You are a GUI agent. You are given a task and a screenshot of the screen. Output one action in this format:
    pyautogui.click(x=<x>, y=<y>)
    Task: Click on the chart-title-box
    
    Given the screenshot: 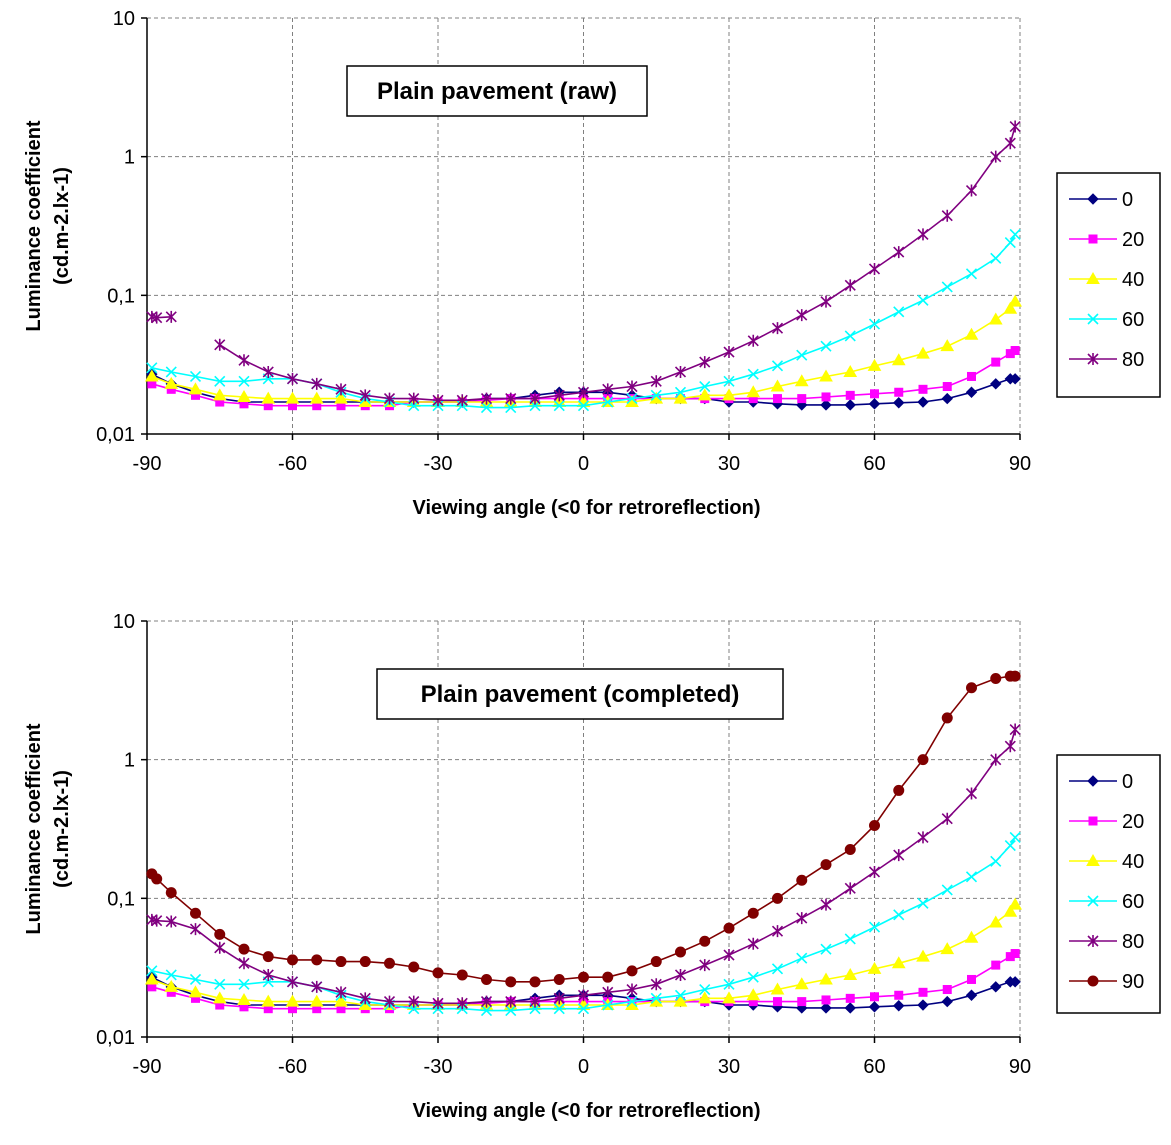 What is the action you would take?
    pyautogui.click(x=497, y=91)
    